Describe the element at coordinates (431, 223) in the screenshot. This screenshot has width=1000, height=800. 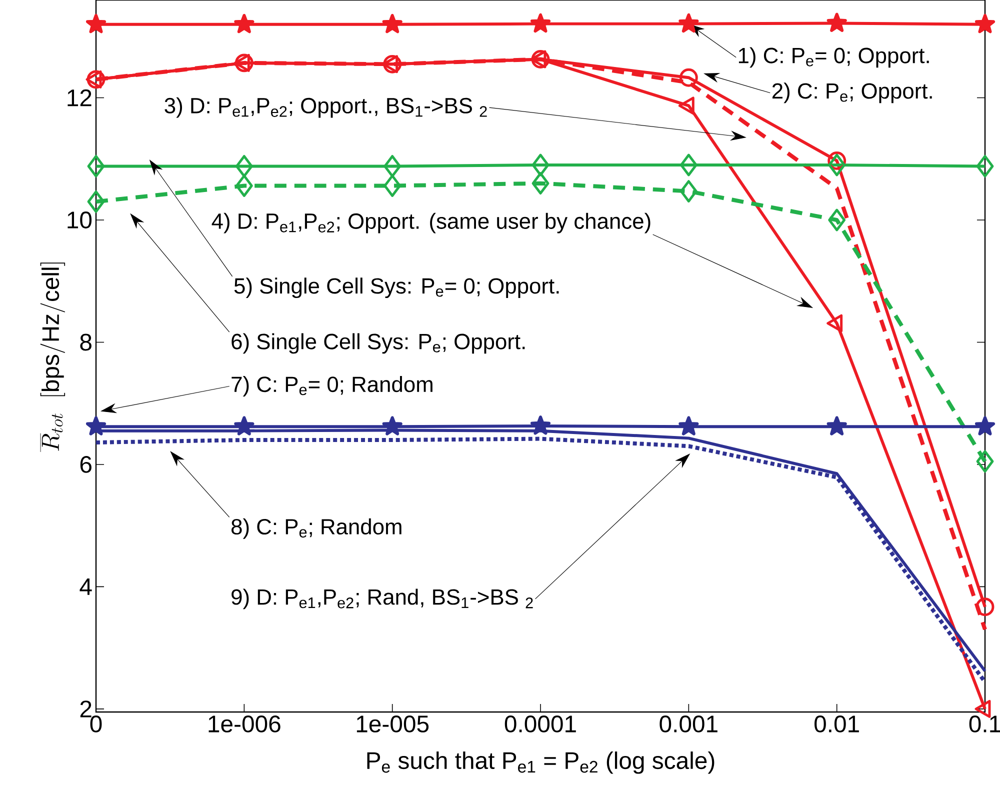
I see `annotation: 4) D: P$_{e1}$,P$_{e2}$; Opport. (same user by chance)` at that location.